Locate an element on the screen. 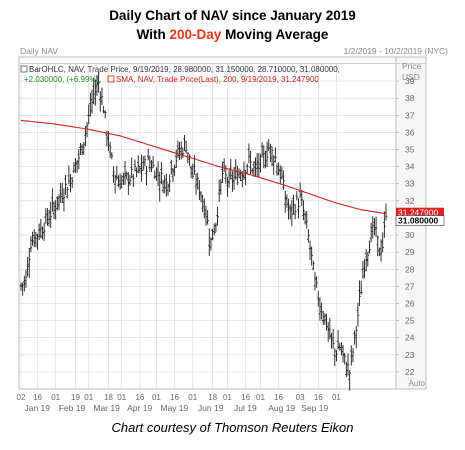 This screenshot has width=465, height=450. y-tick-label: 32 is located at coordinates (410, 201).